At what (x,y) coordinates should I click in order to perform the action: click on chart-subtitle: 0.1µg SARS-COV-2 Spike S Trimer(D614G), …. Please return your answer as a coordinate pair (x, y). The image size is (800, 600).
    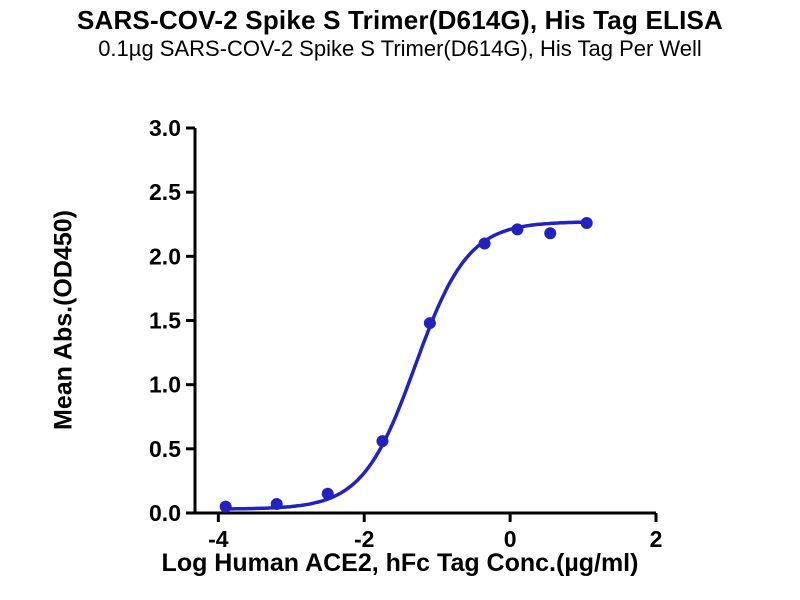
    Looking at the image, I should click on (400, 48).